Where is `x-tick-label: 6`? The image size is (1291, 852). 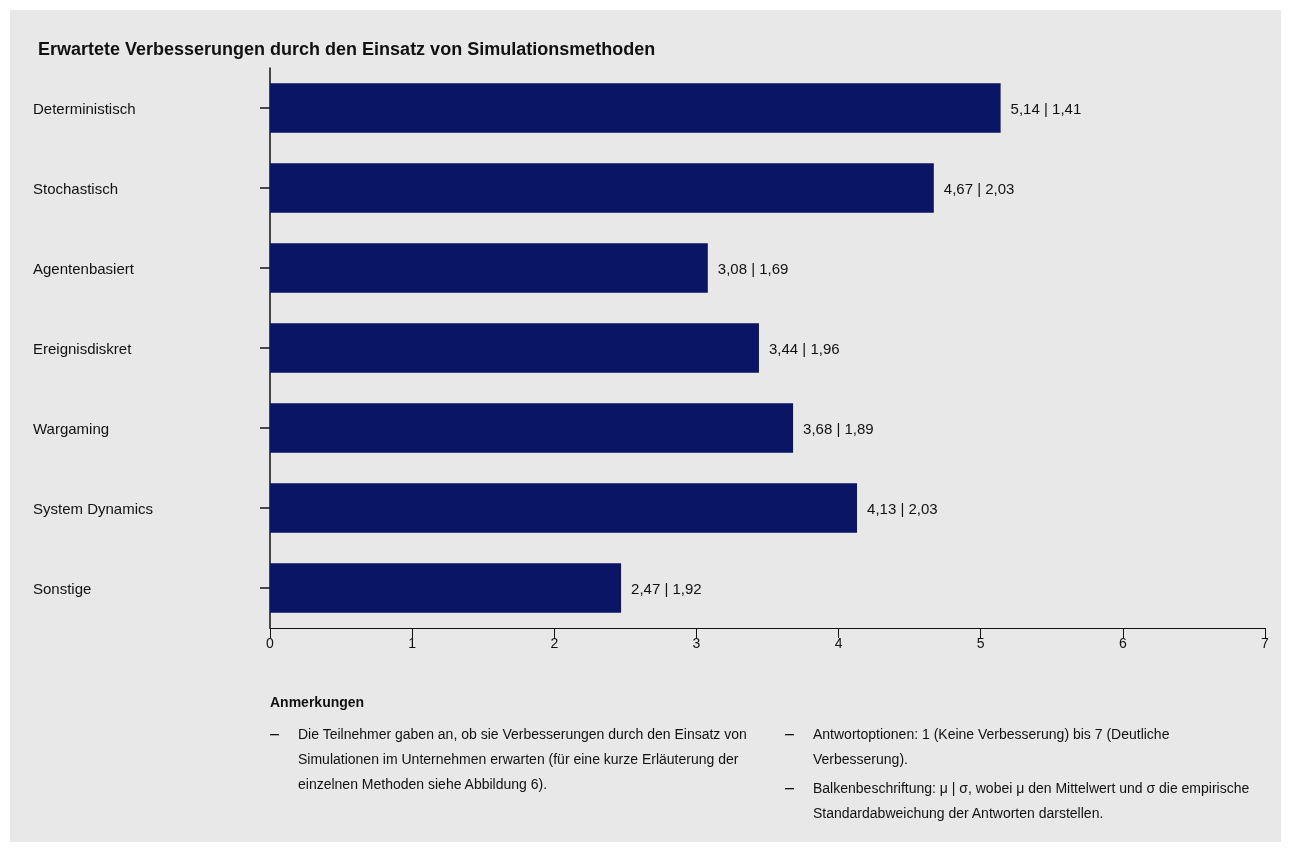 x-tick-label: 6 is located at coordinates (1122, 643).